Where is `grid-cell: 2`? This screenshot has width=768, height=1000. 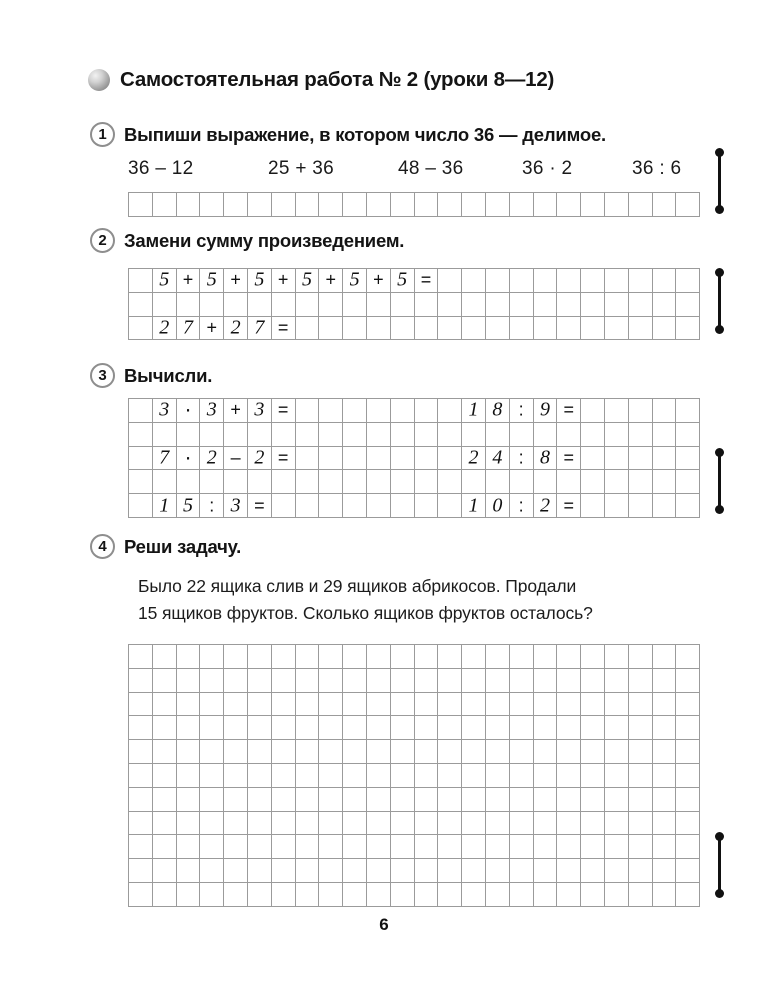
grid-cell: 2 is located at coordinates (212, 458).